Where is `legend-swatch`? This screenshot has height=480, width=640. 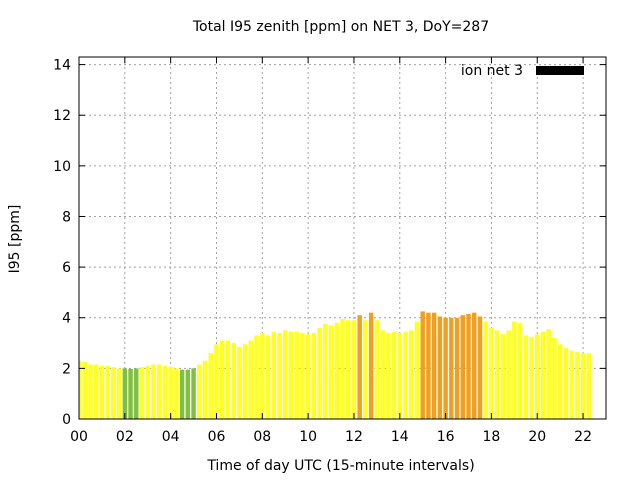
legend-swatch is located at coordinates (560, 70).